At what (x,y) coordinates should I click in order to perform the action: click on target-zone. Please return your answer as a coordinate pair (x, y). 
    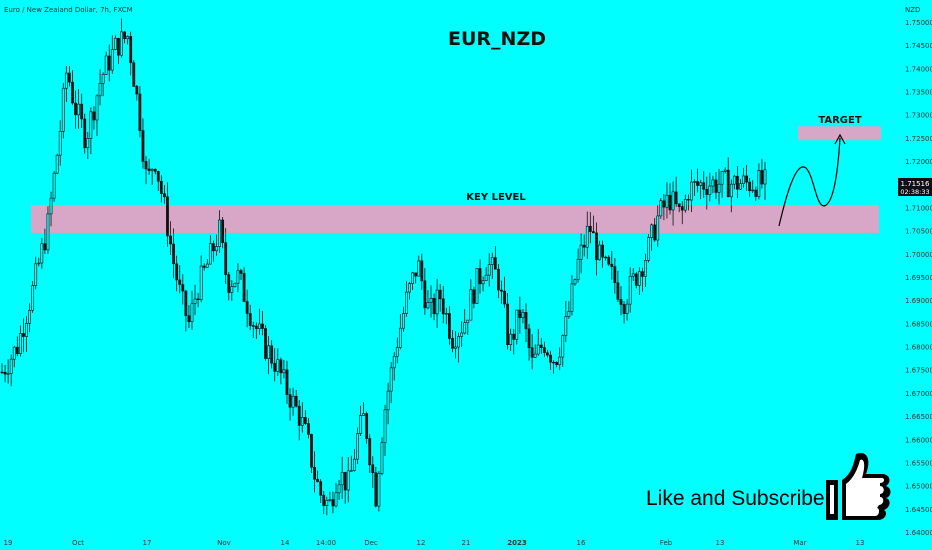
    Looking at the image, I should click on (839, 133).